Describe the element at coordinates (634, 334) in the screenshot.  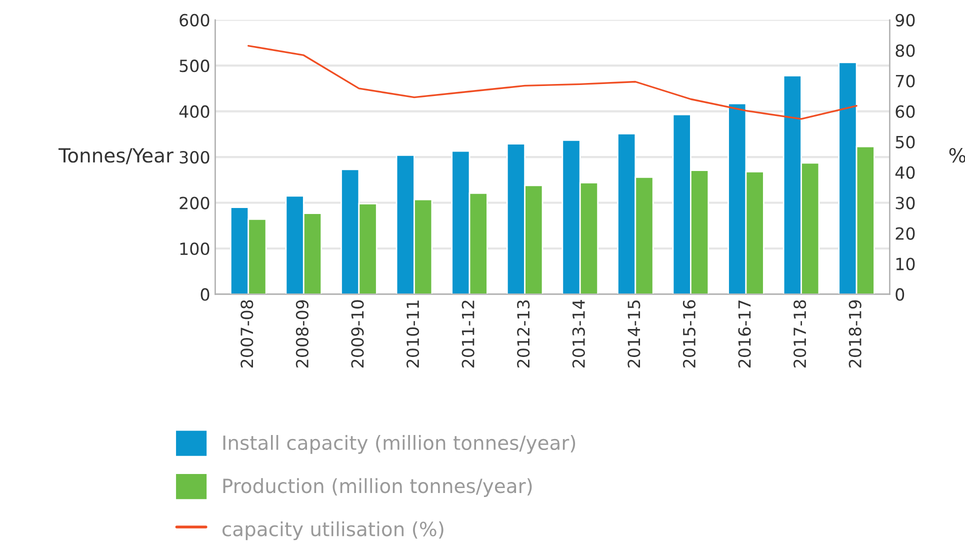
I see `x-tick-label: 2014-15` at that location.